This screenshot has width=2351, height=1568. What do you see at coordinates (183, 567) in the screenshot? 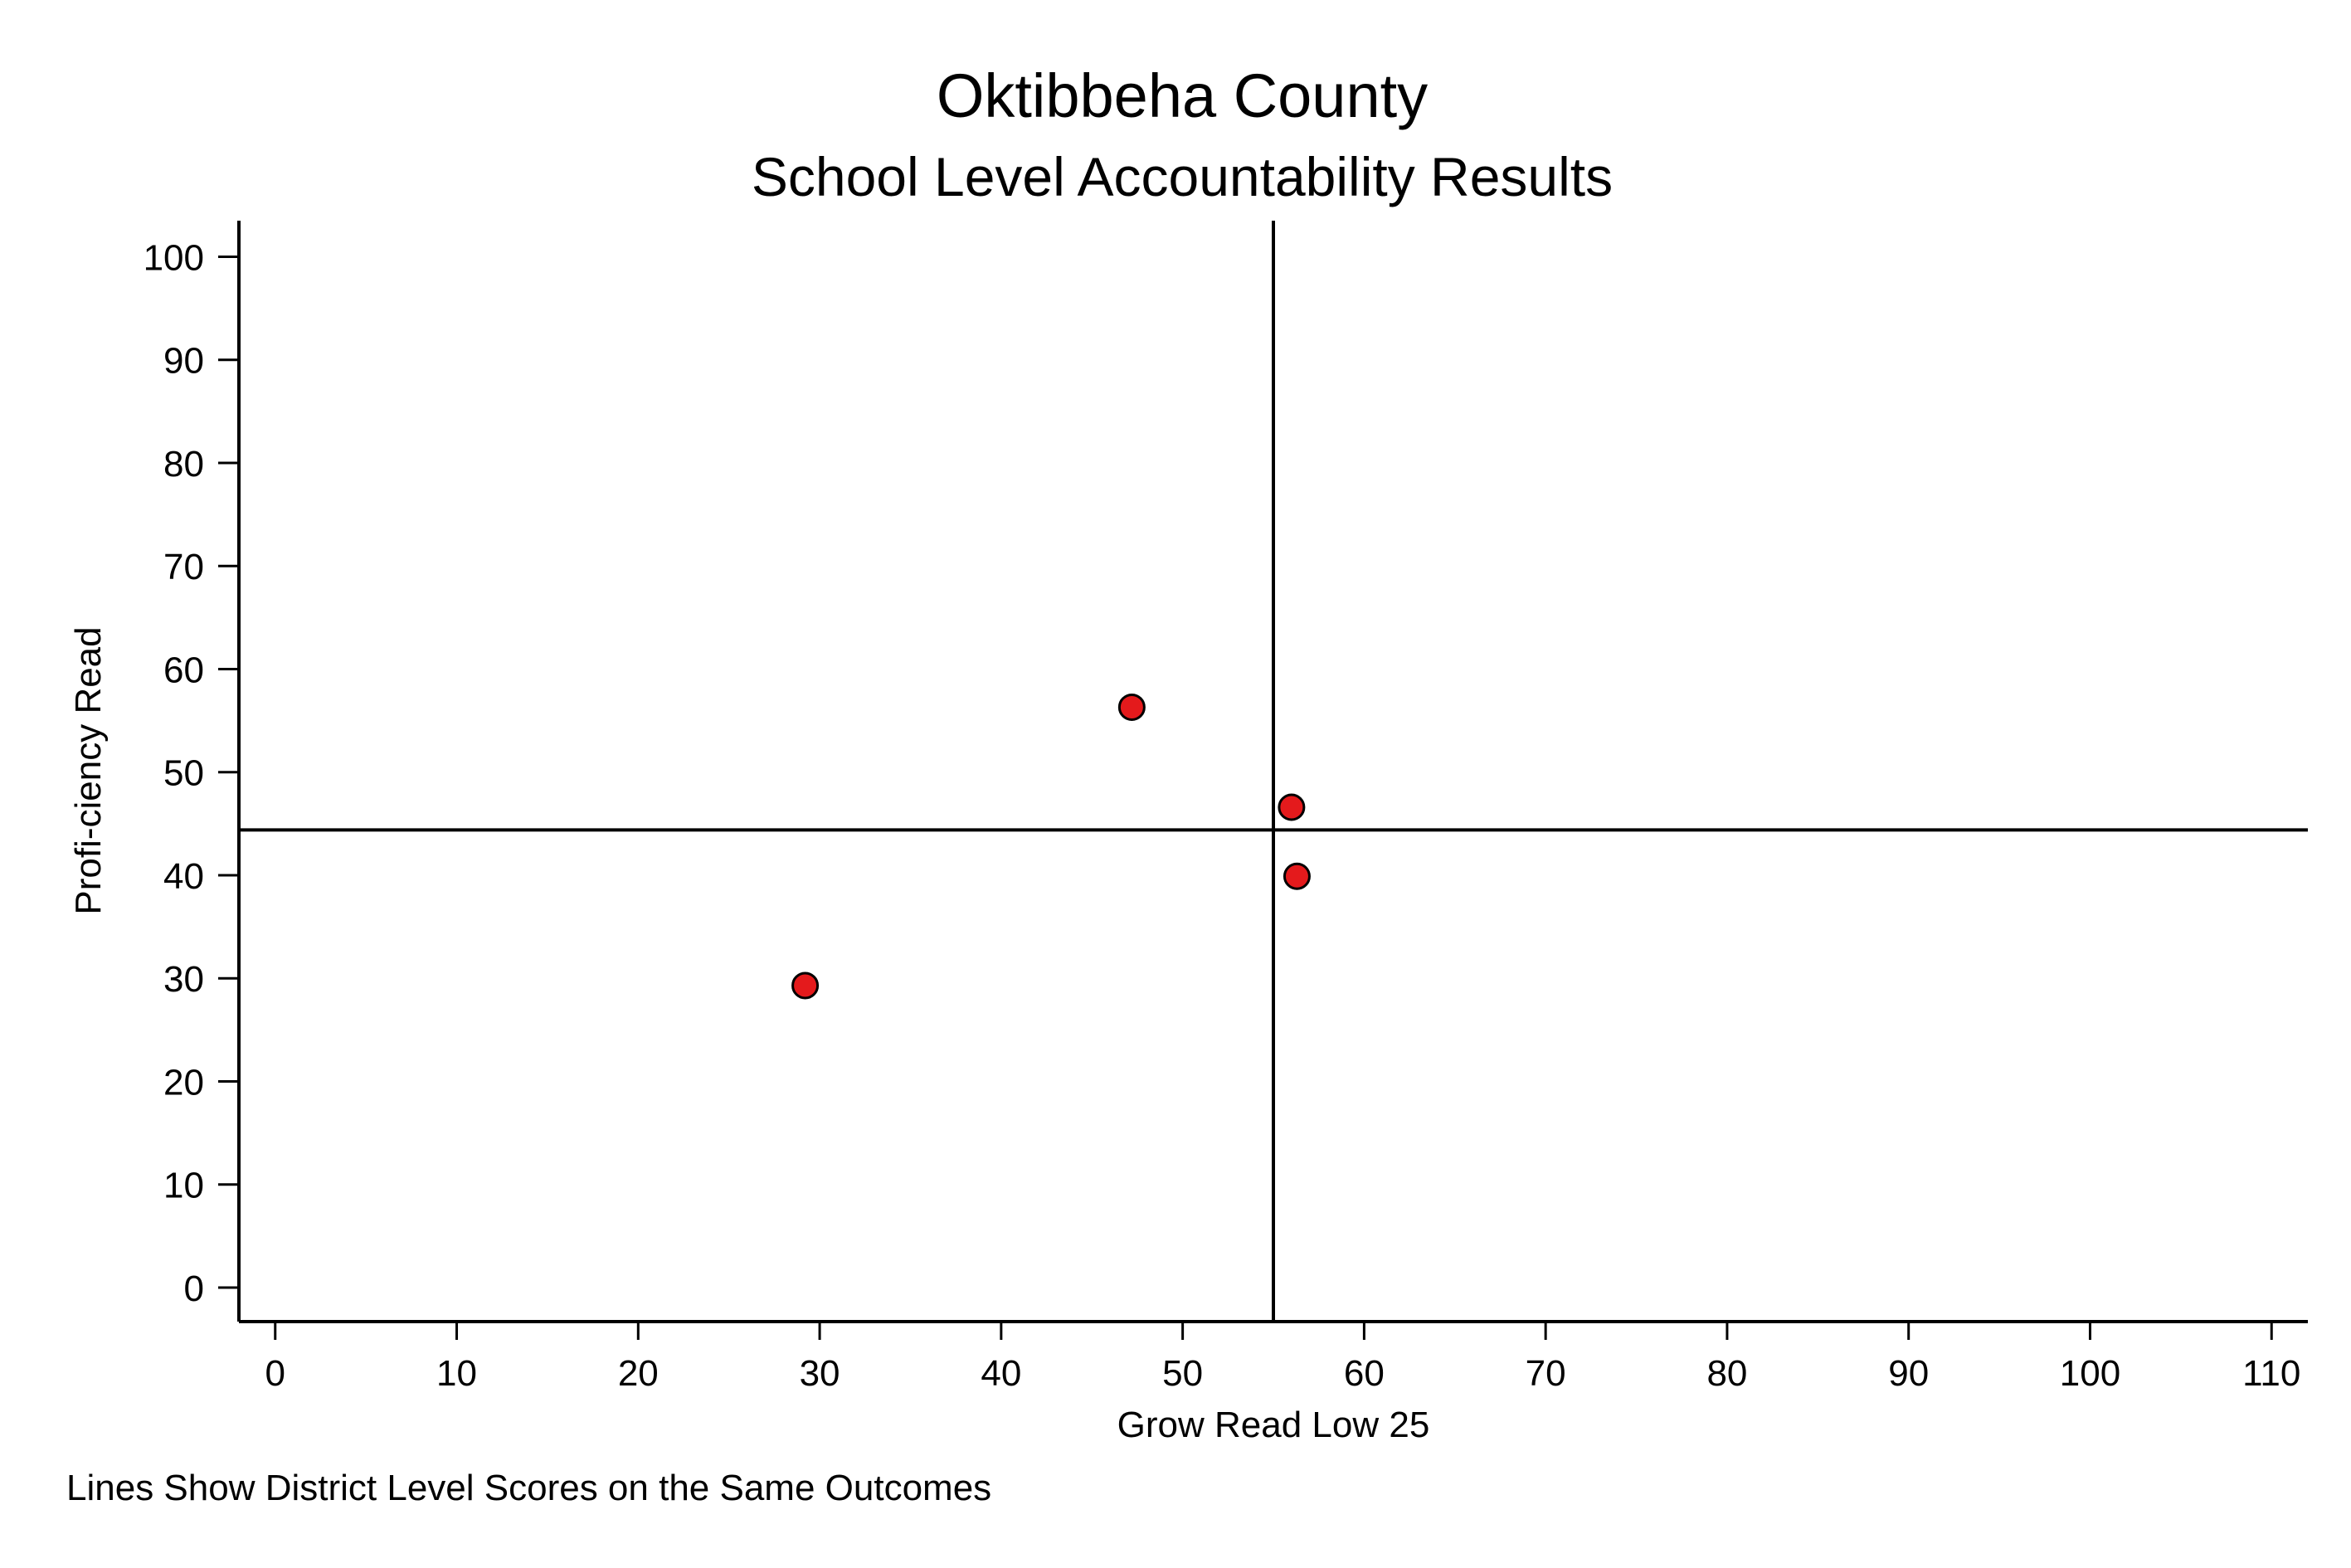
I see `y-tick-label: 70` at bounding box center [183, 567].